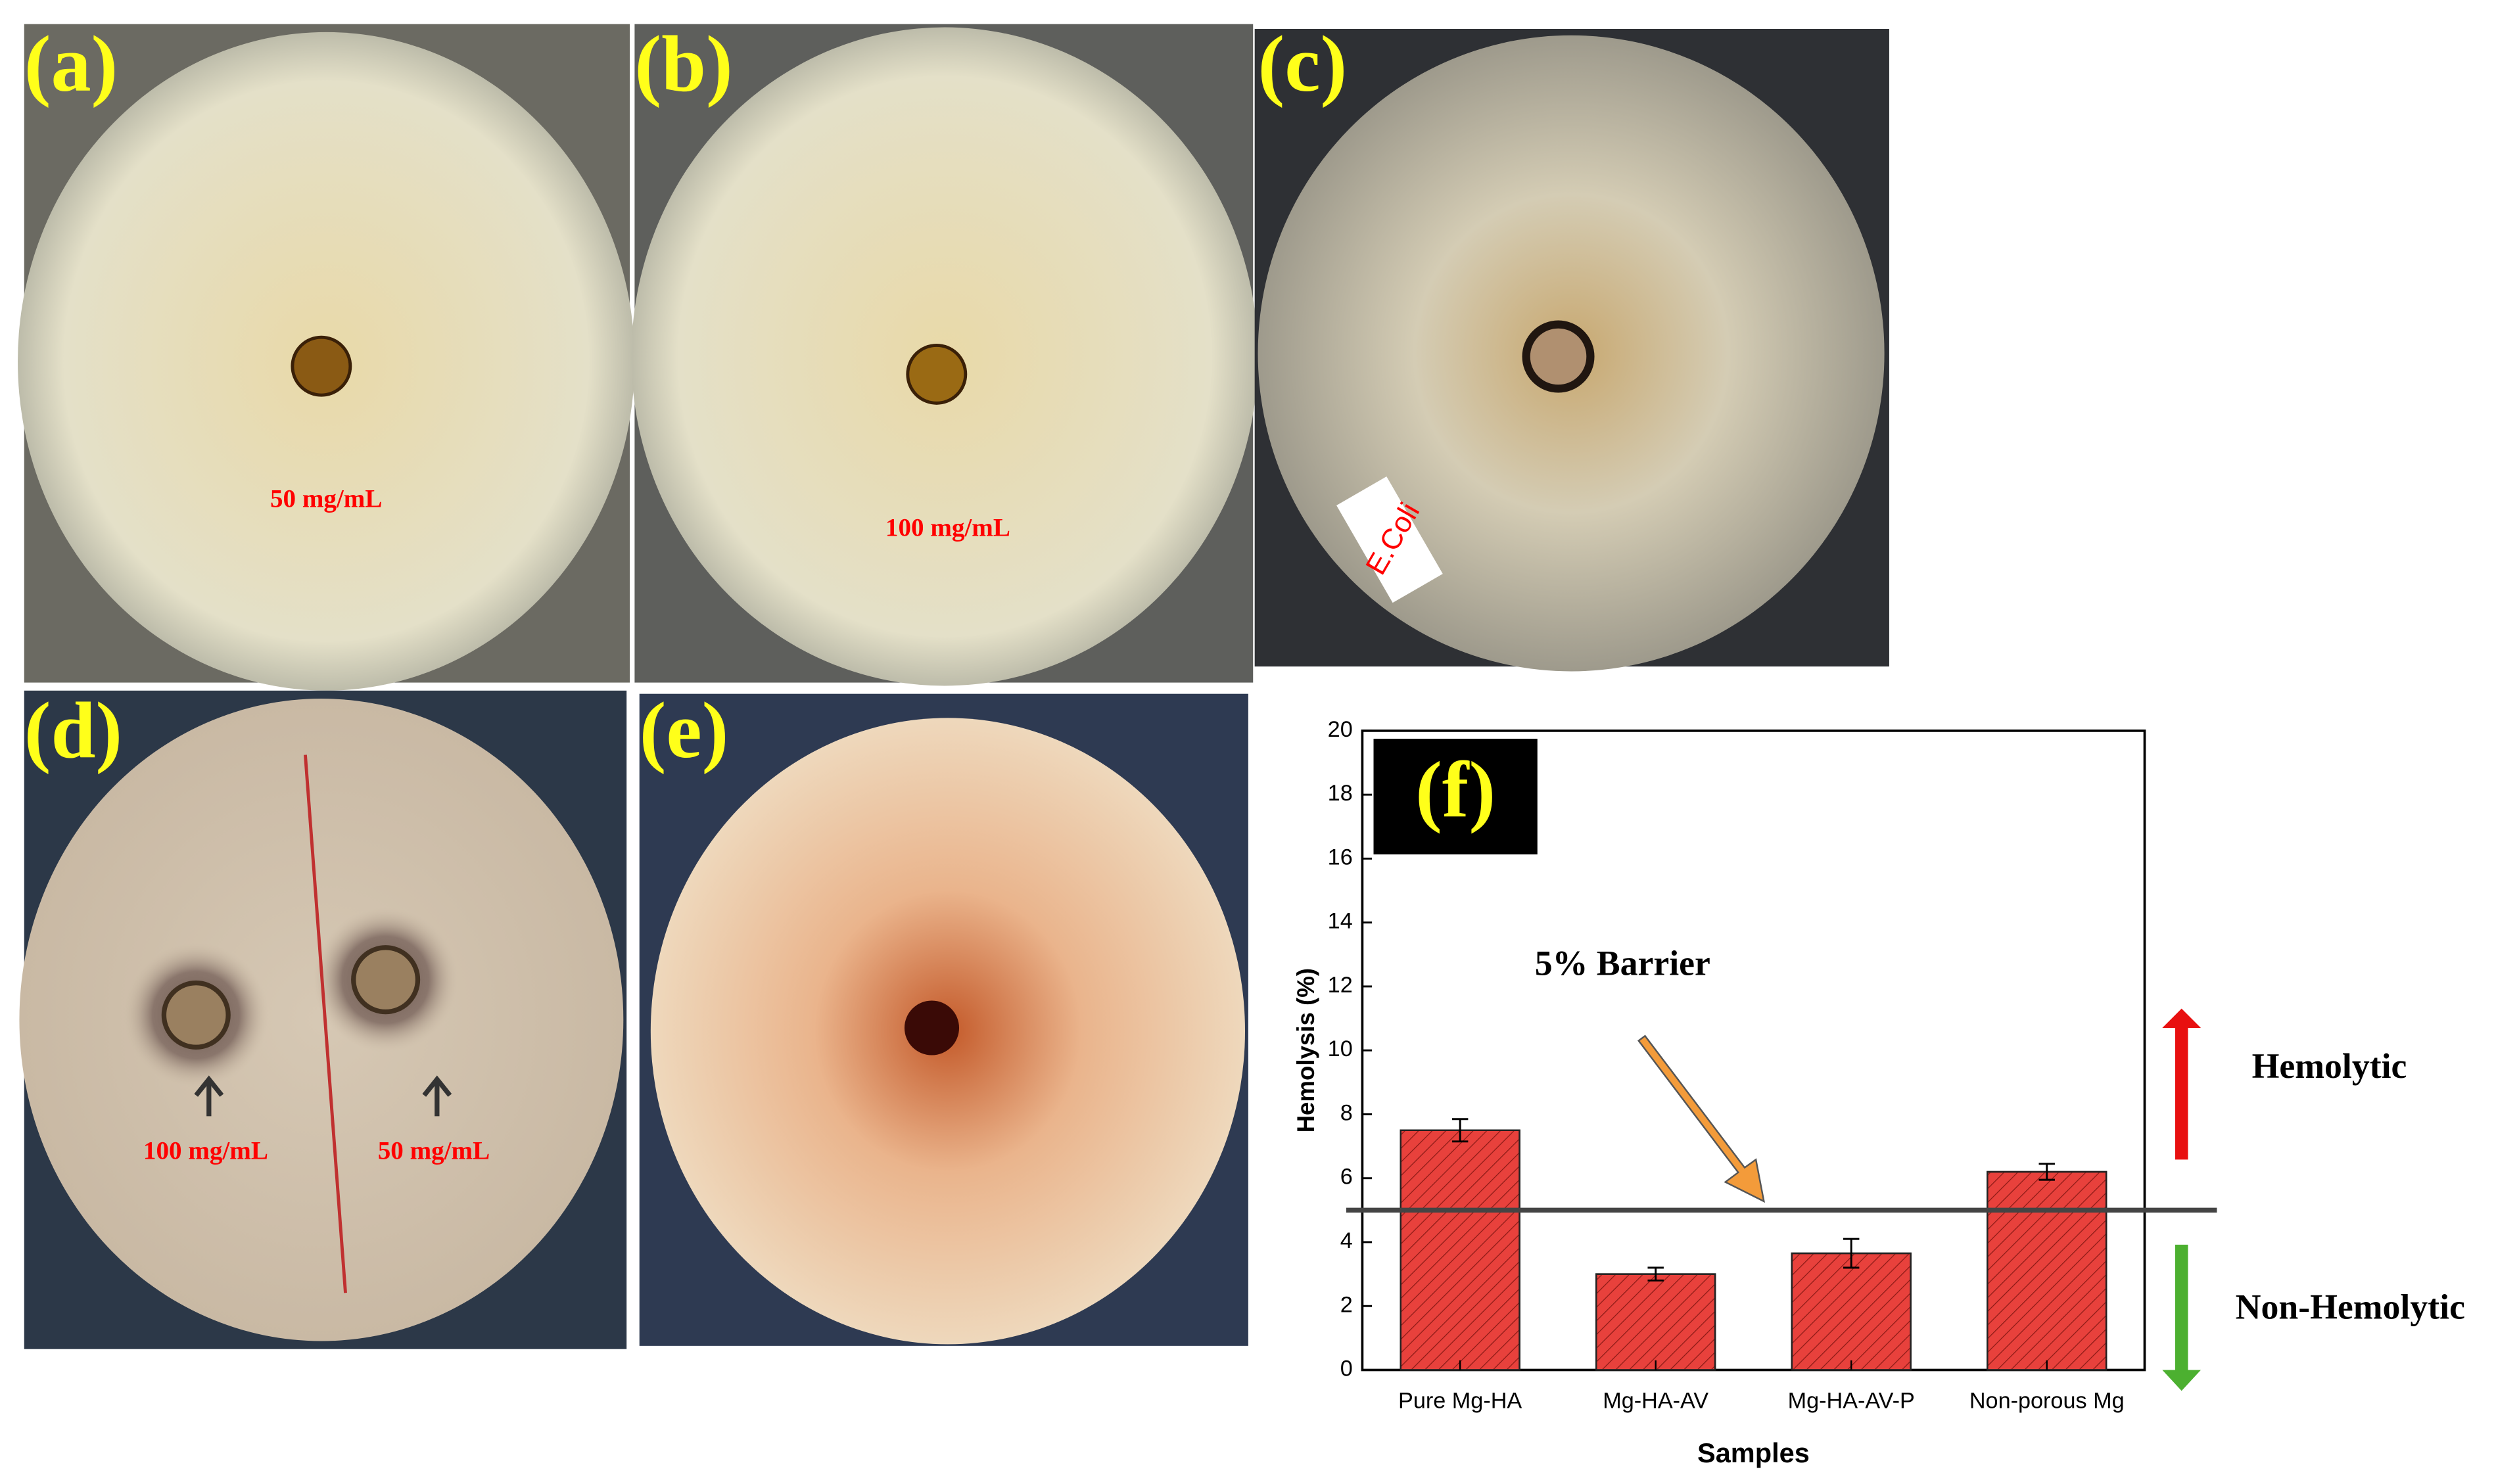  I want to click on panel-label-box, so click(1455, 797).